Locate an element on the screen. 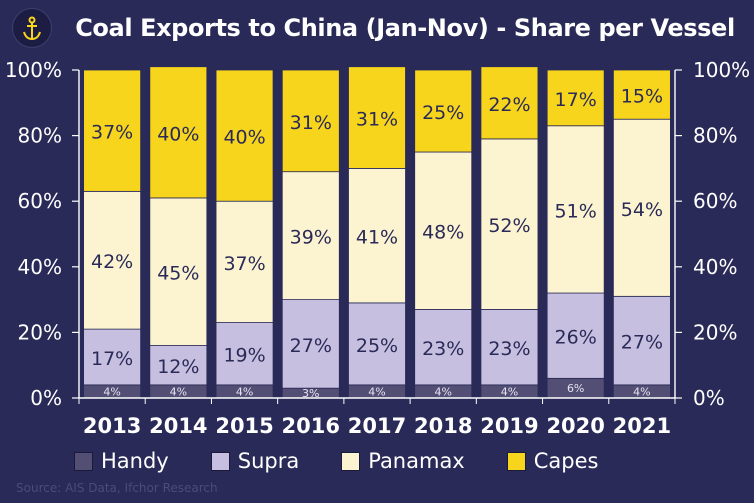  legend-item-capes: Capes is located at coordinates (552, 461).